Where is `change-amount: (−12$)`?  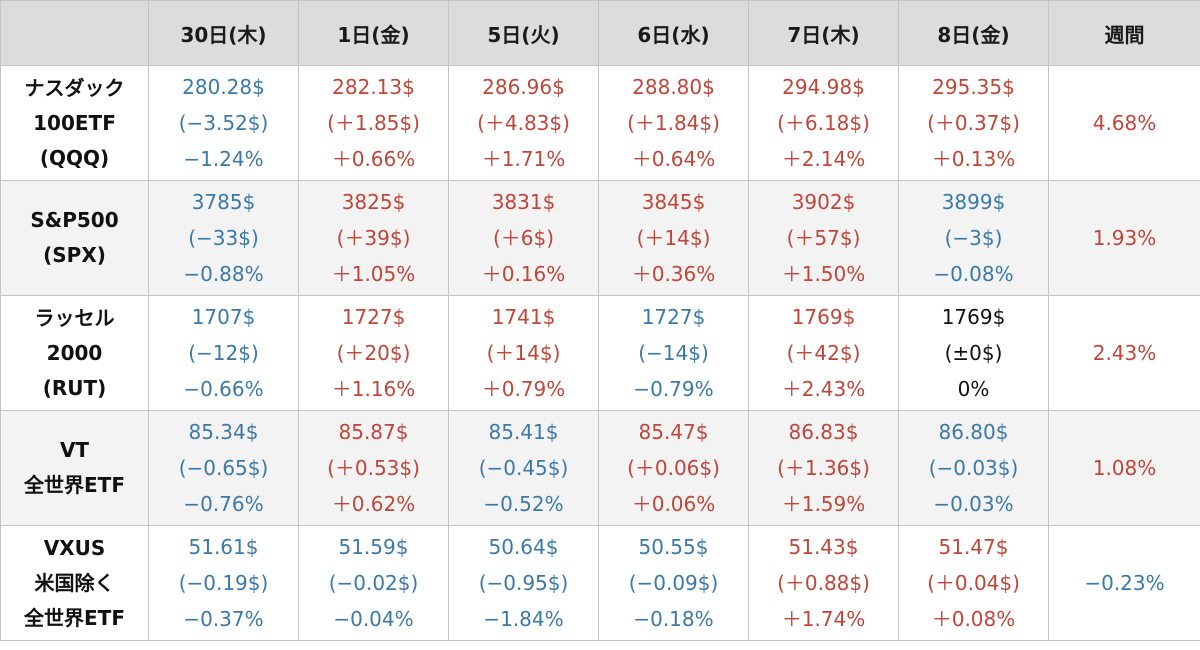 change-amount: (−12$) is located at coordinates (223, 353).